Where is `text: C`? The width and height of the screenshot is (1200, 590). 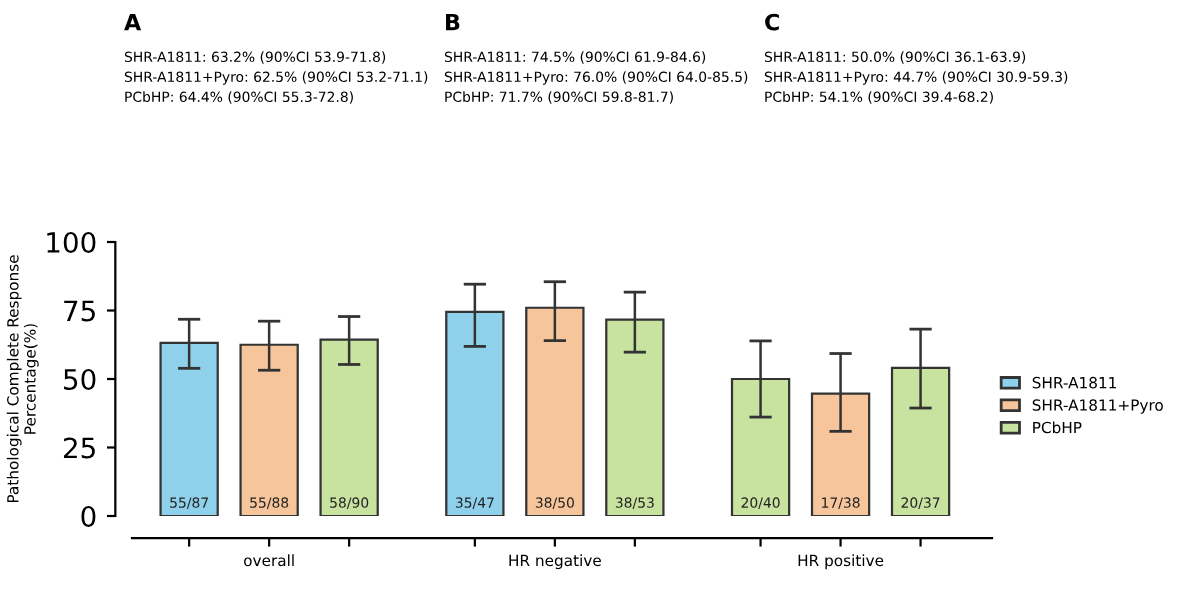 text: C is located at coordinates (772, 22).